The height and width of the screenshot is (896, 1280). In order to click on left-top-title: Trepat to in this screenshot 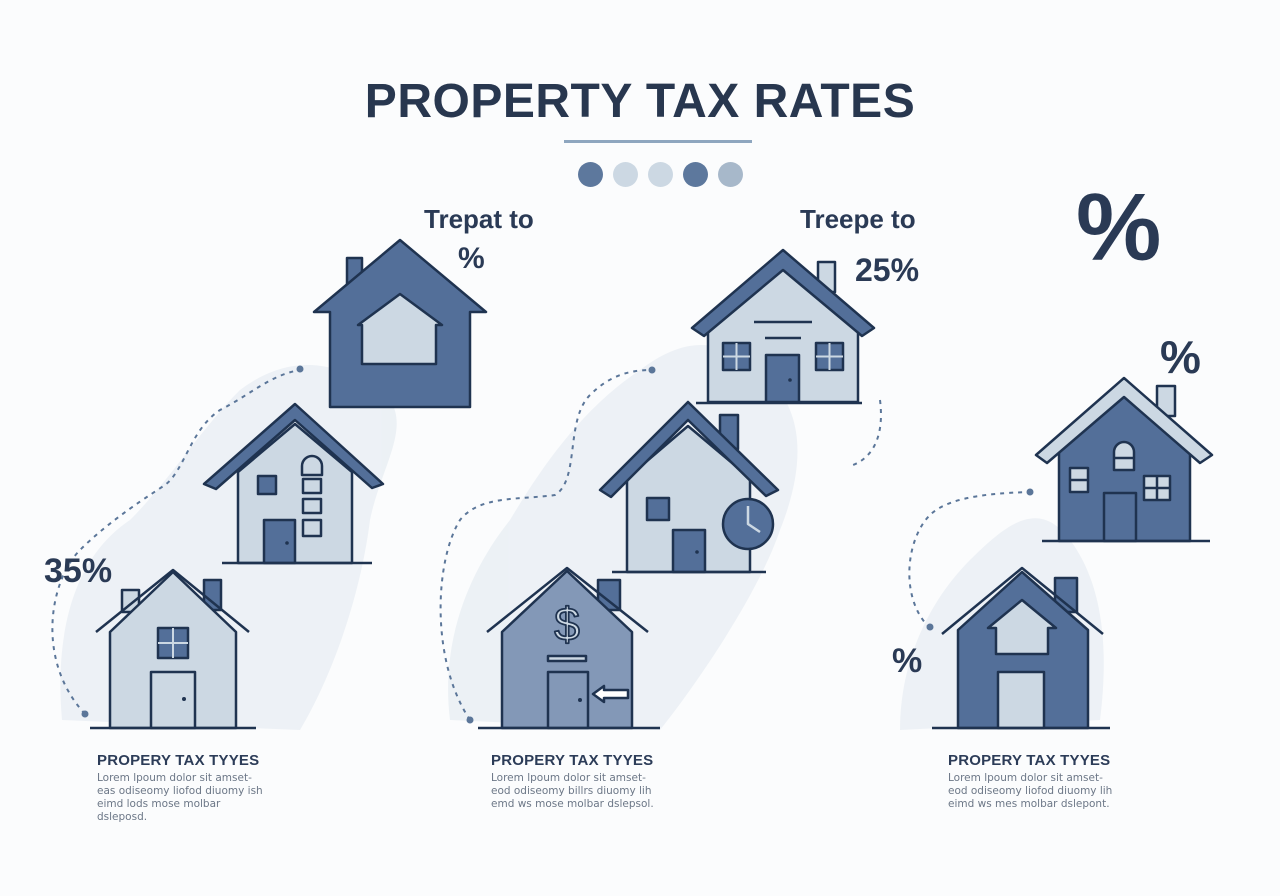, I will do `click(479, 219)`.